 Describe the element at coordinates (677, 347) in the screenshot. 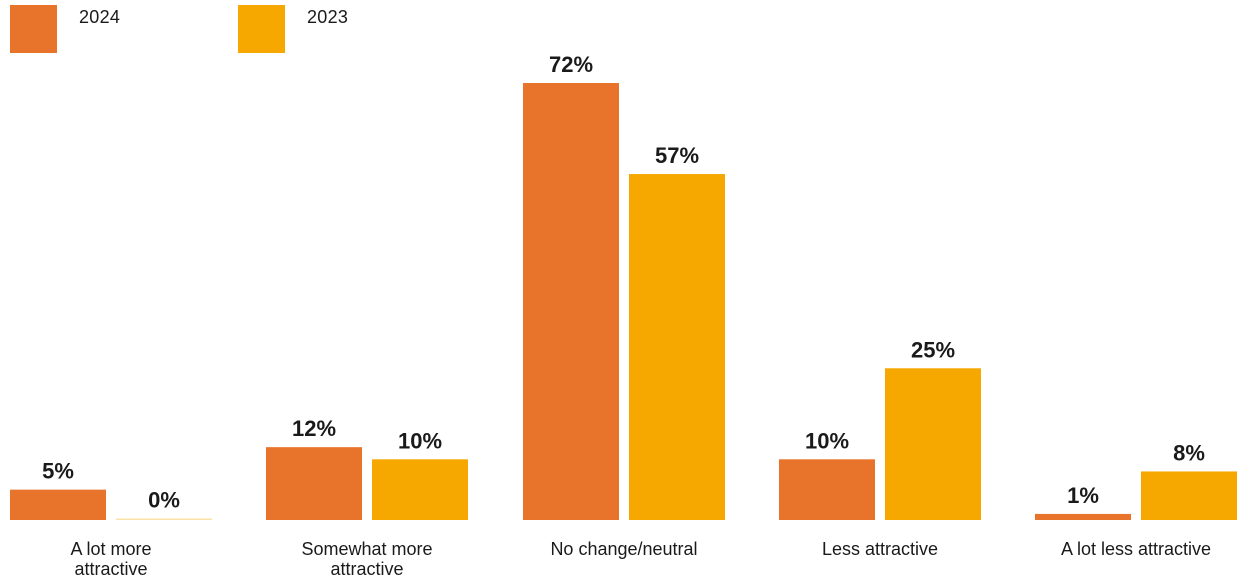

I see `bar-2023-no-change-neutral` at that location.